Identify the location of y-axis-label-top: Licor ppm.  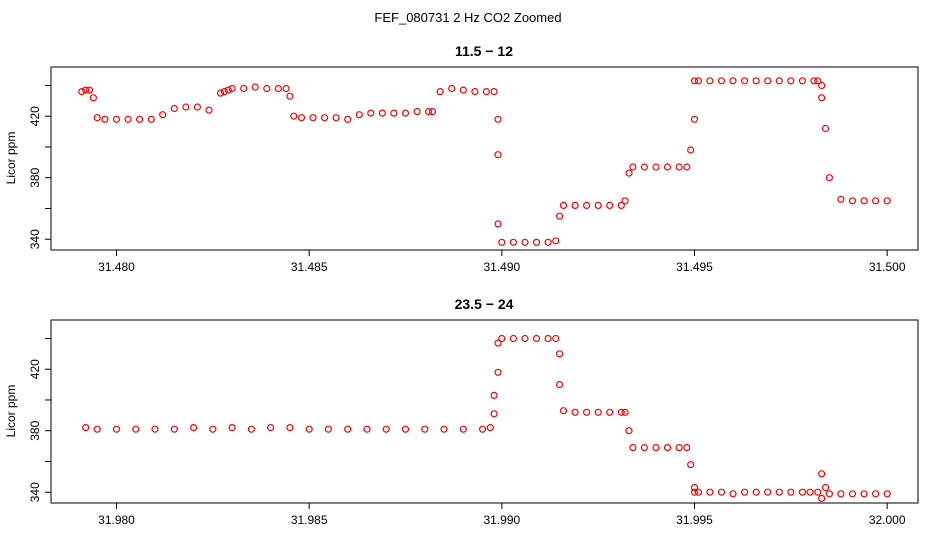
(11, 158).